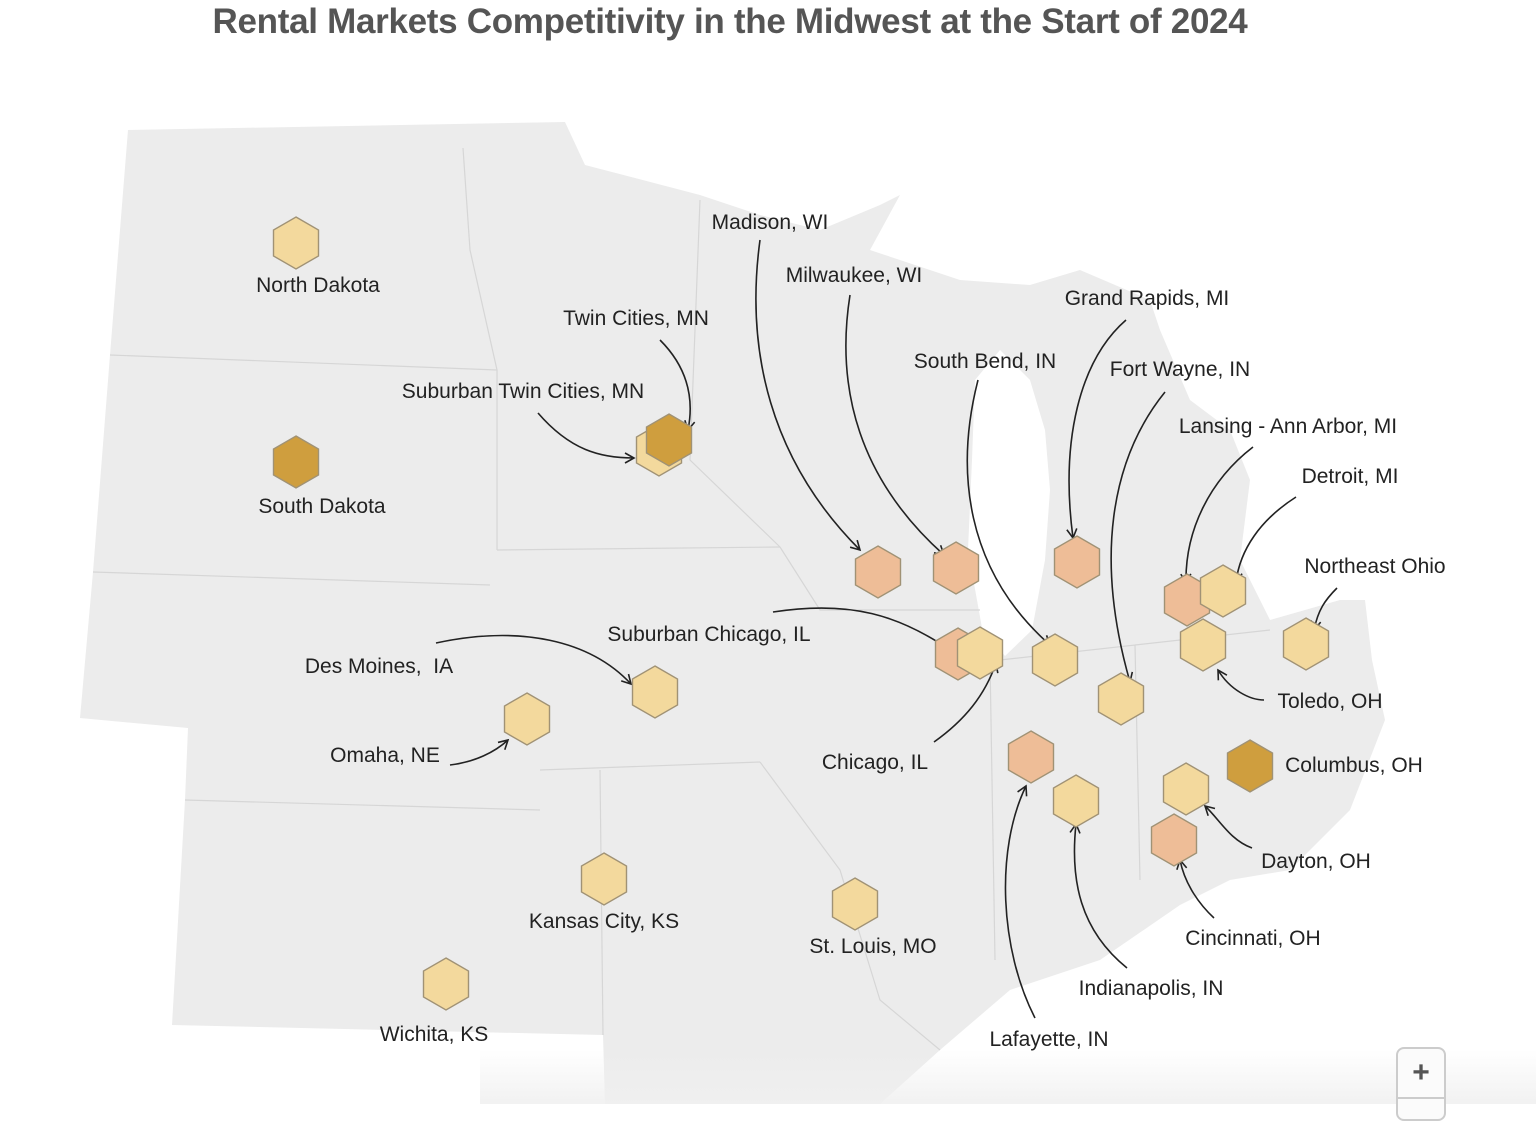 This screenshot has width=1536, height=1121. What do you see at coordinates (770, 222) in the screenshot?
I see `label-madison-wi: Madison, WI` at bounding box center [770, 222].